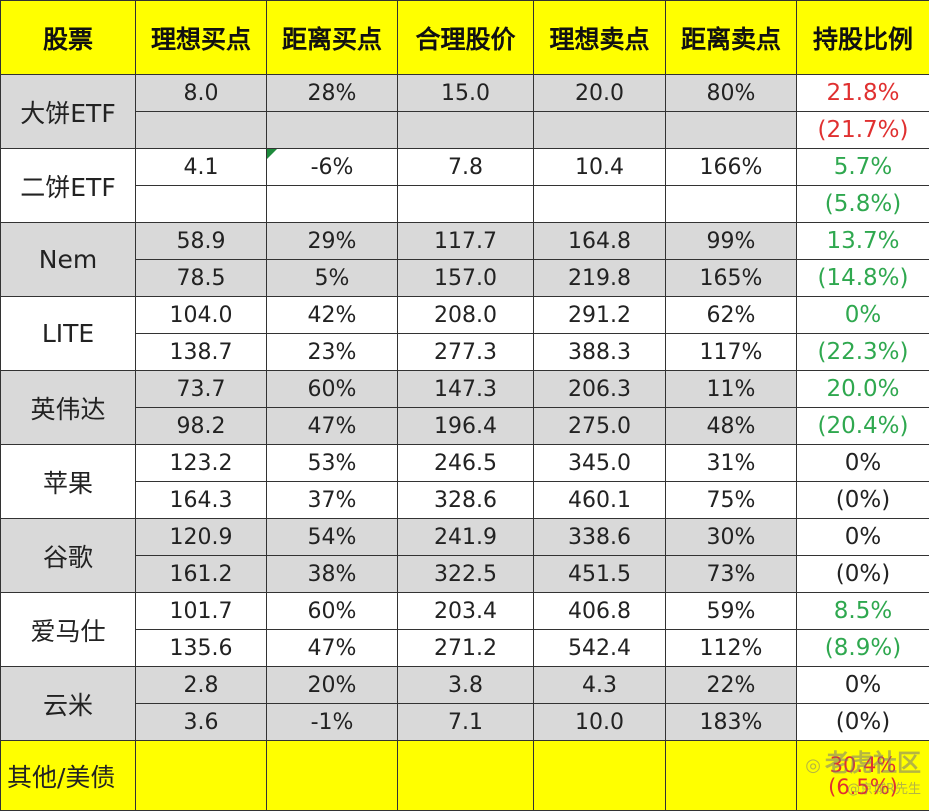 The width and height of the screenshot is (929, 811). What do you see at coordinates (466, 500) in the screenshot?
I see `value-cell: 328.6` at bounding box center [466, 500].